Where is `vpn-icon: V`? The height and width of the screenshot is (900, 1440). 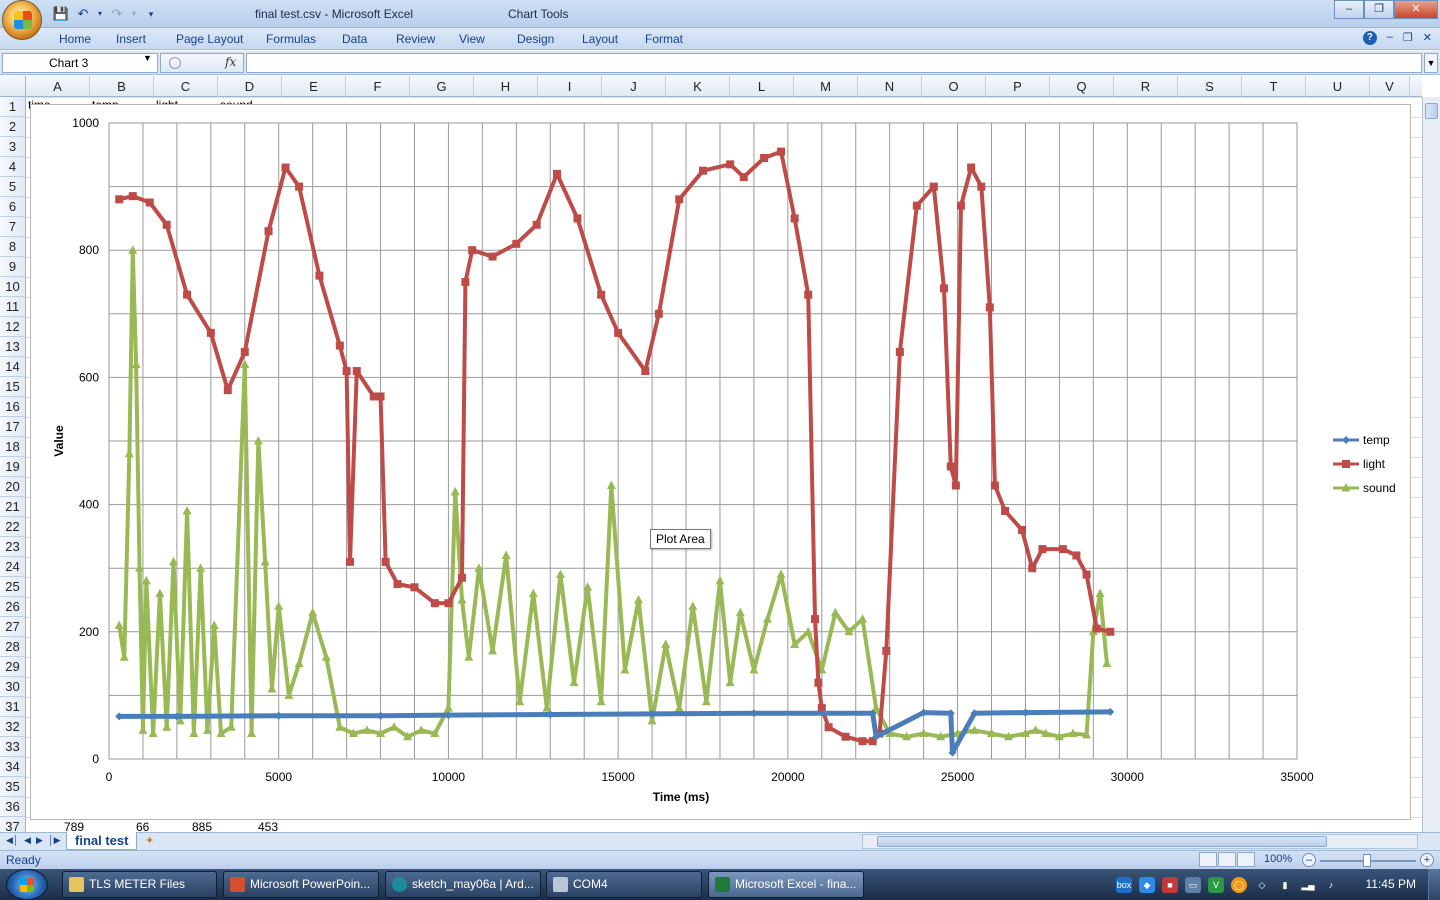
vpn-icon: V is located at coordinates (1216, 884).